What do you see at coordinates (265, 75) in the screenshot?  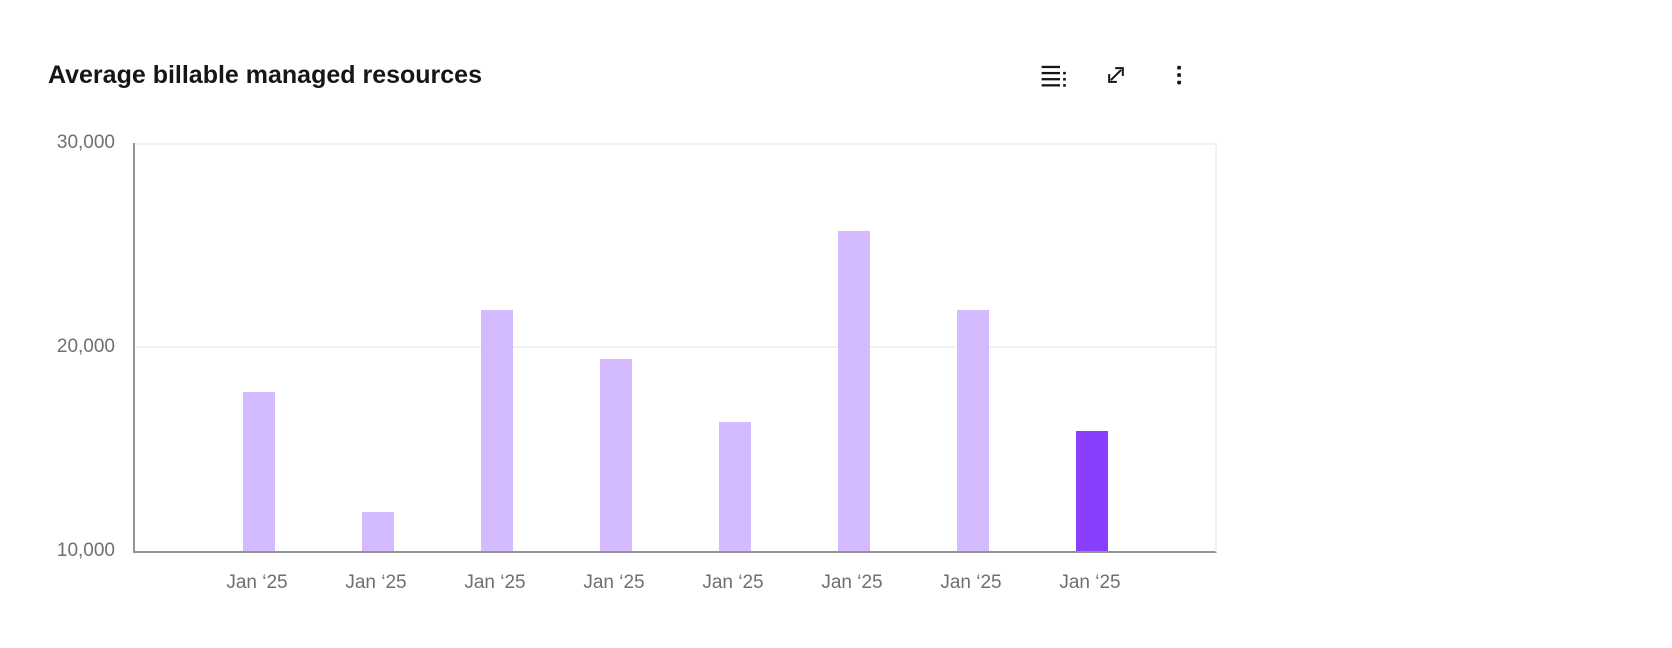 I see `chart-title: Average billable managed resources` at bounding box center [265, 75].